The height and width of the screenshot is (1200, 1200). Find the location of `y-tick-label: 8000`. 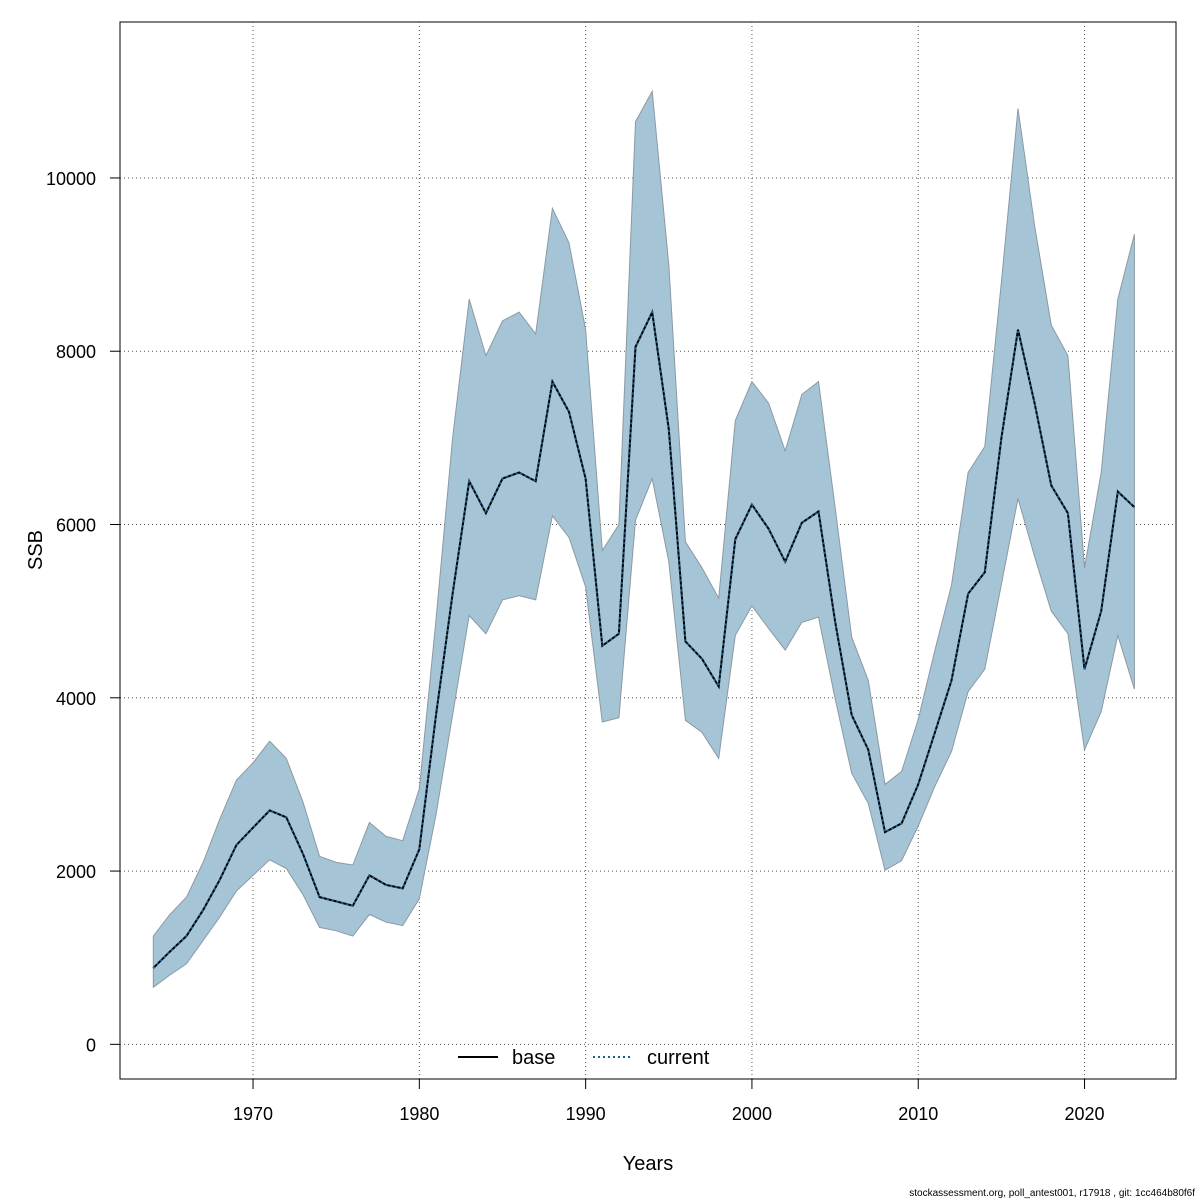

y-tick-label: 8000 is located at coordinates (76, 352).